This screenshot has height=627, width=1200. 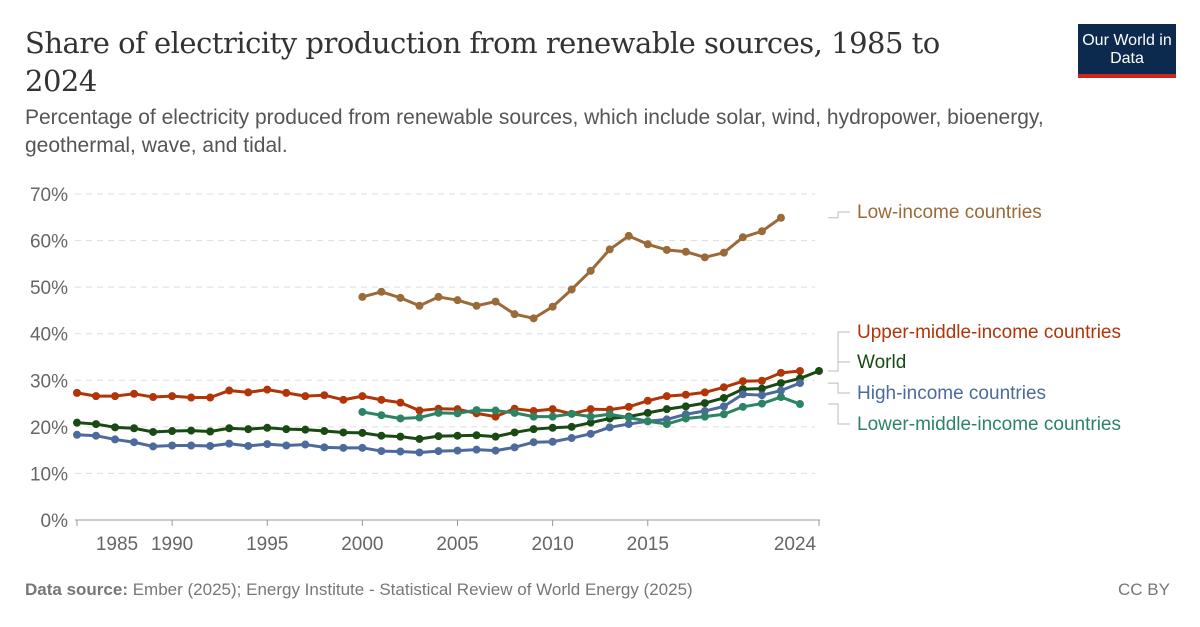 I want to click on x-tick-label: 2000, so click(x=362, y=544).